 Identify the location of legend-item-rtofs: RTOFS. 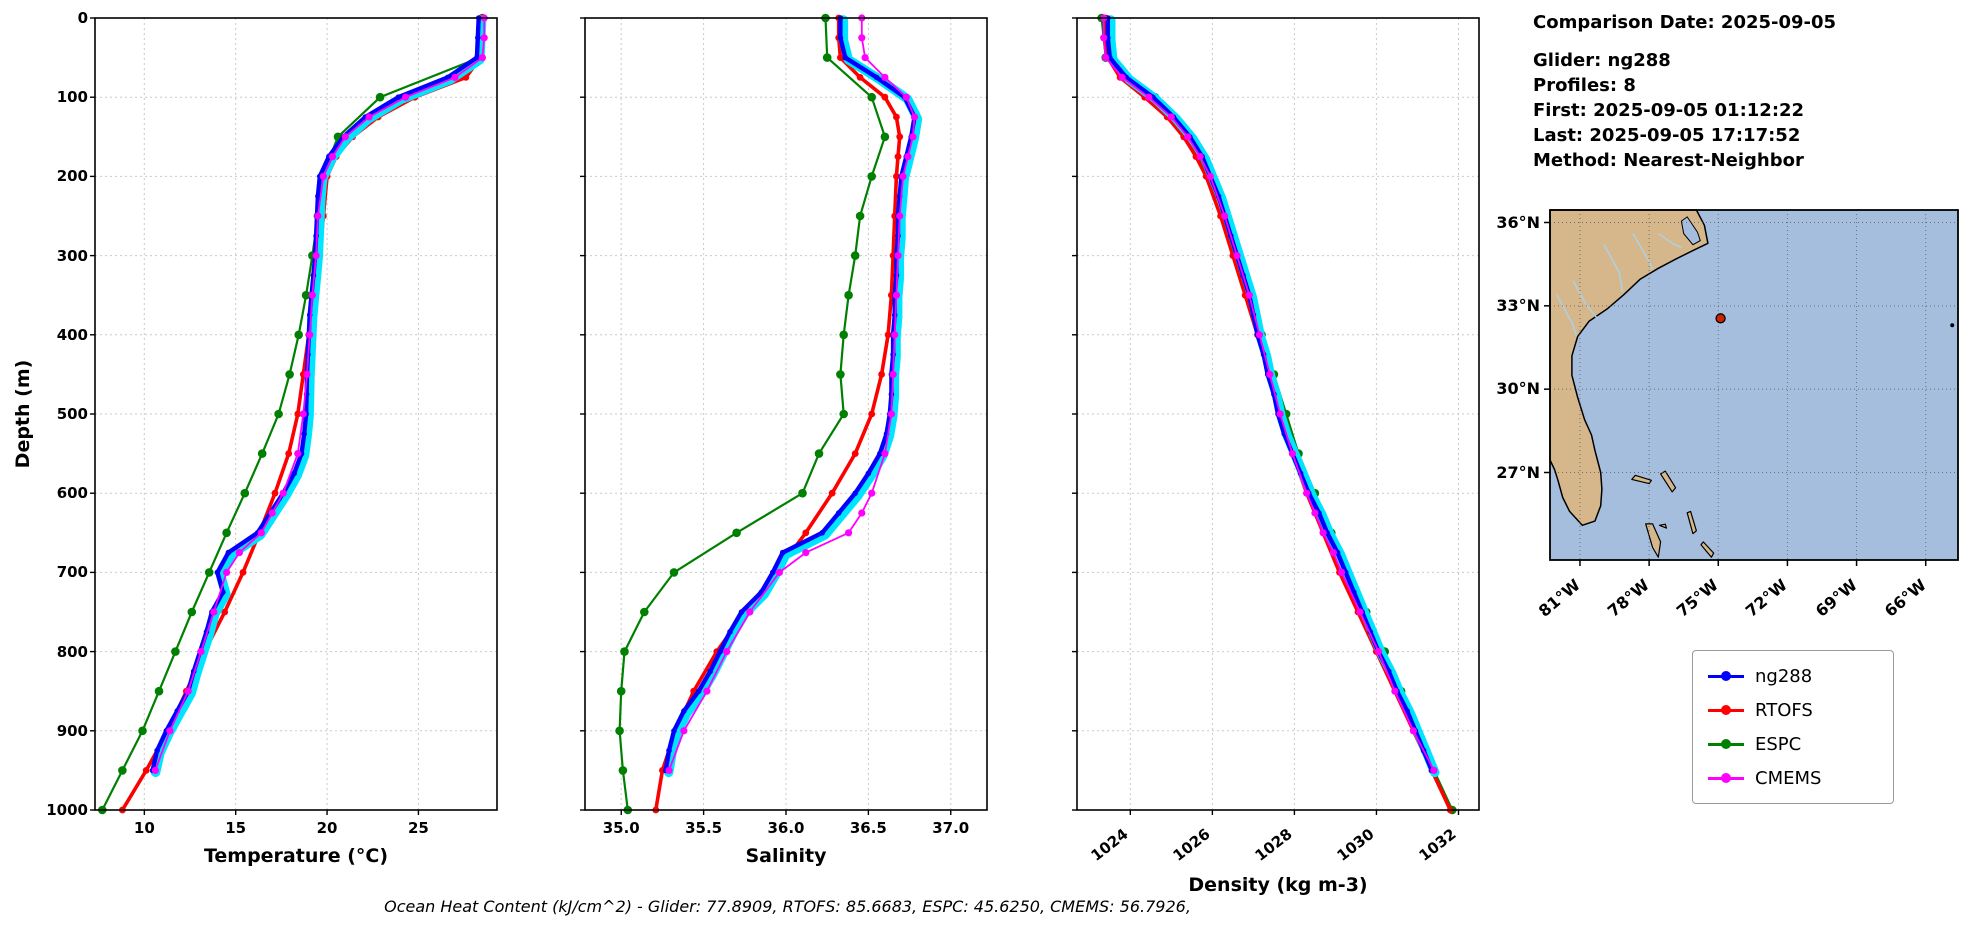
(1793, 710).